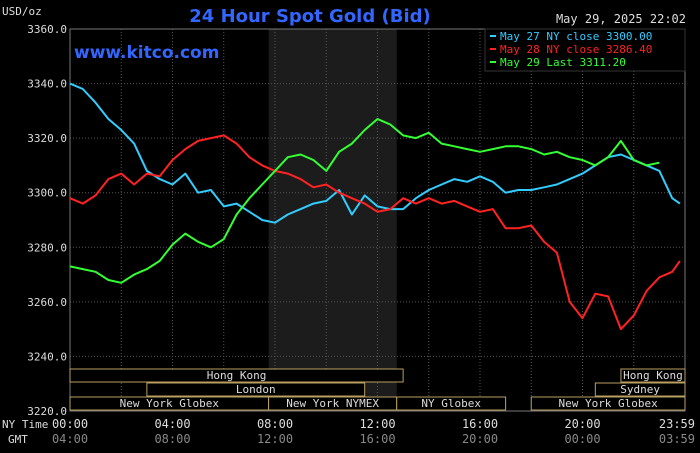 This screenshot has width=700, height=453. I want to click on x-tick-ny: 00:00, so click(70, 424).